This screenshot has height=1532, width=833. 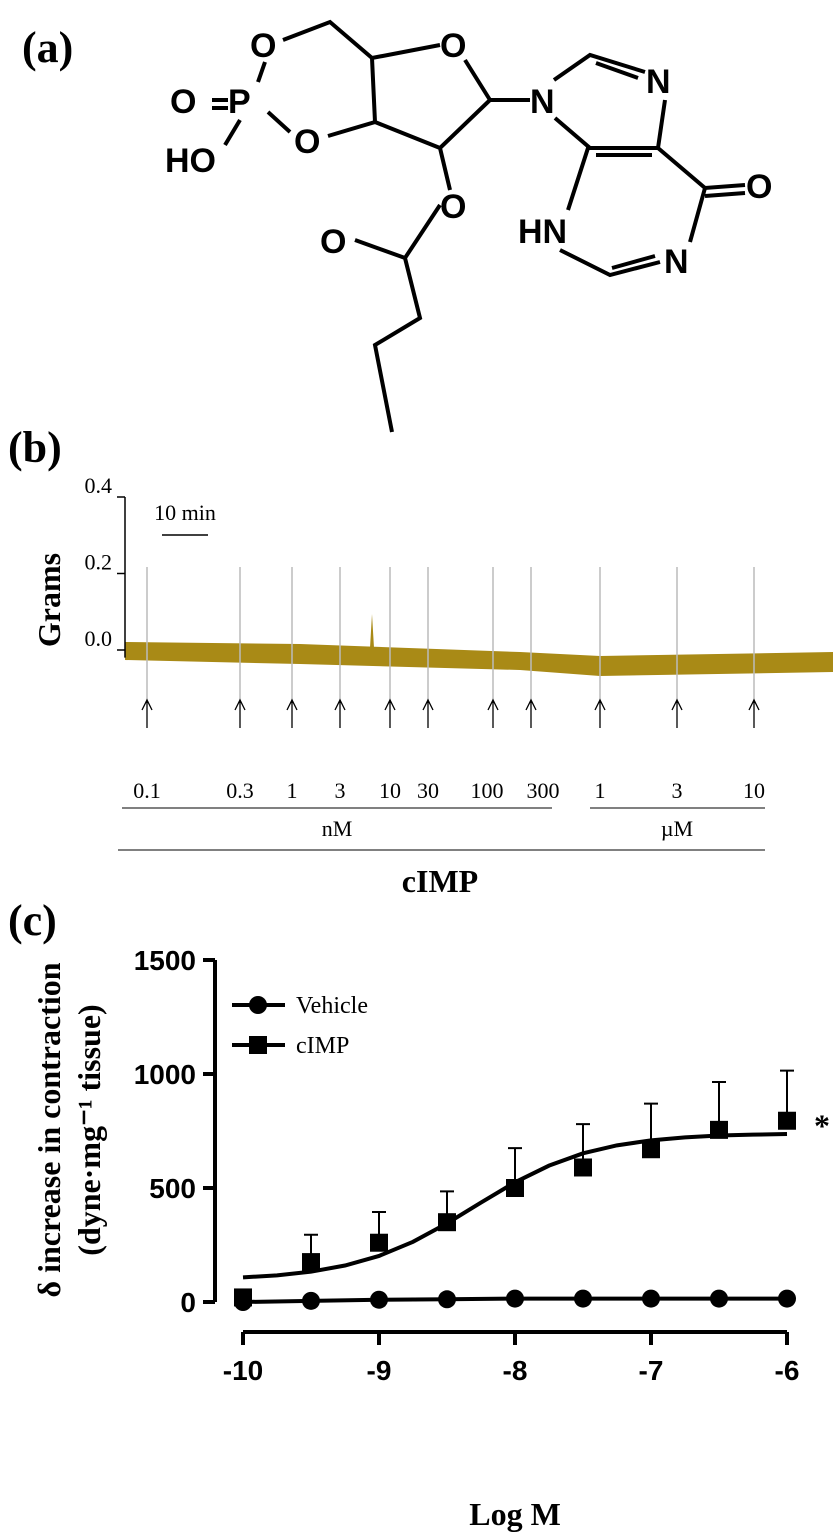 I want to click on y-tick-label: 1500, so click(x=165, y=960).